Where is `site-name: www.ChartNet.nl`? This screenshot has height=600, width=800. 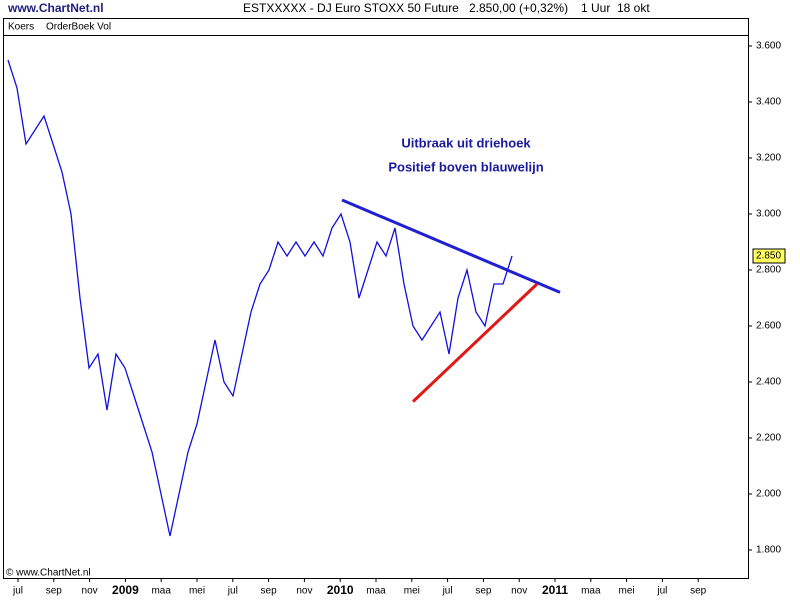 site-name: www.ChartNet.nl is located at coordinates (55, 8).